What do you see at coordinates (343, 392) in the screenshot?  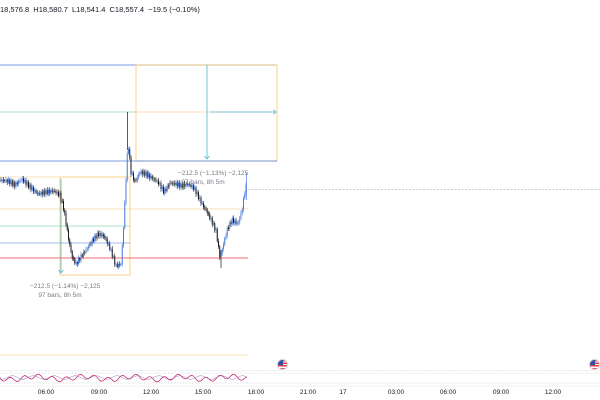 I see `time-label: 17` at bounding box center [343, 392].